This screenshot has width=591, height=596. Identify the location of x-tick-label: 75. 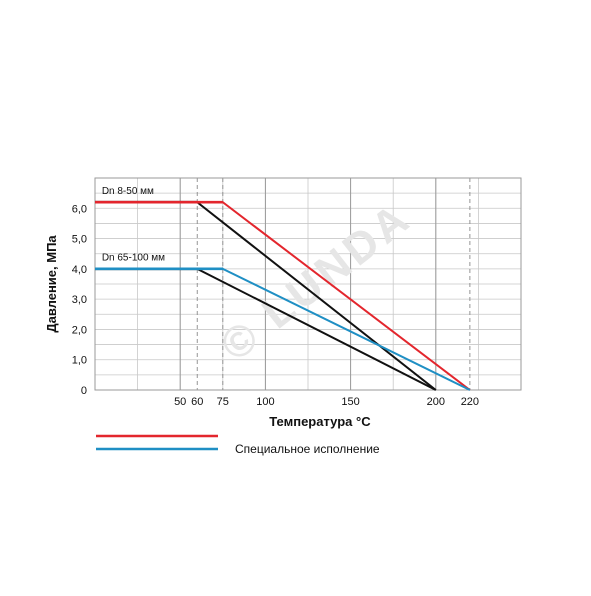
(223, 402).